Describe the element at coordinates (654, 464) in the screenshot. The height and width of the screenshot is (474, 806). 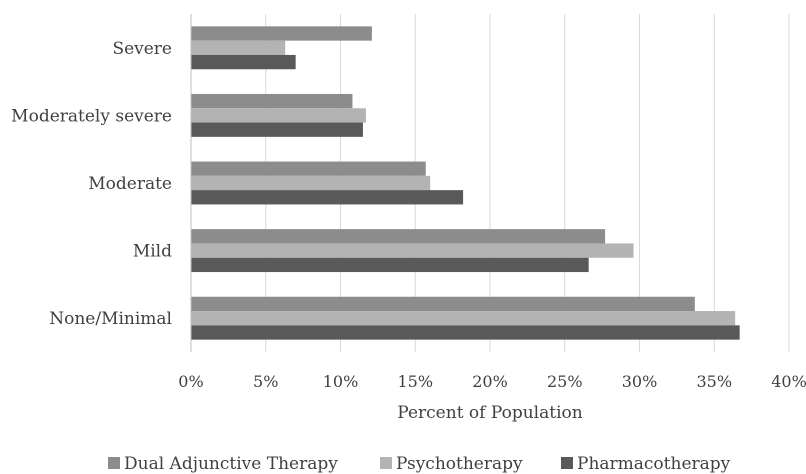
I see `legend-label: Pharmacotherapy` at that location.